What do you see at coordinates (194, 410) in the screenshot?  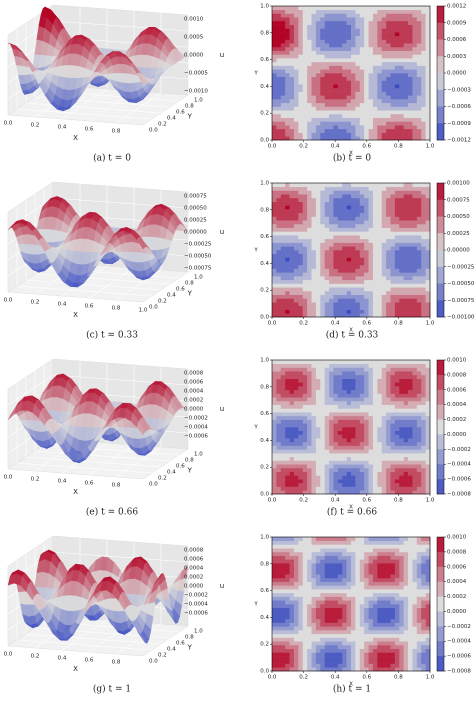 I see `z-tick-label: 0.0000` at bounding box center [194, 410].